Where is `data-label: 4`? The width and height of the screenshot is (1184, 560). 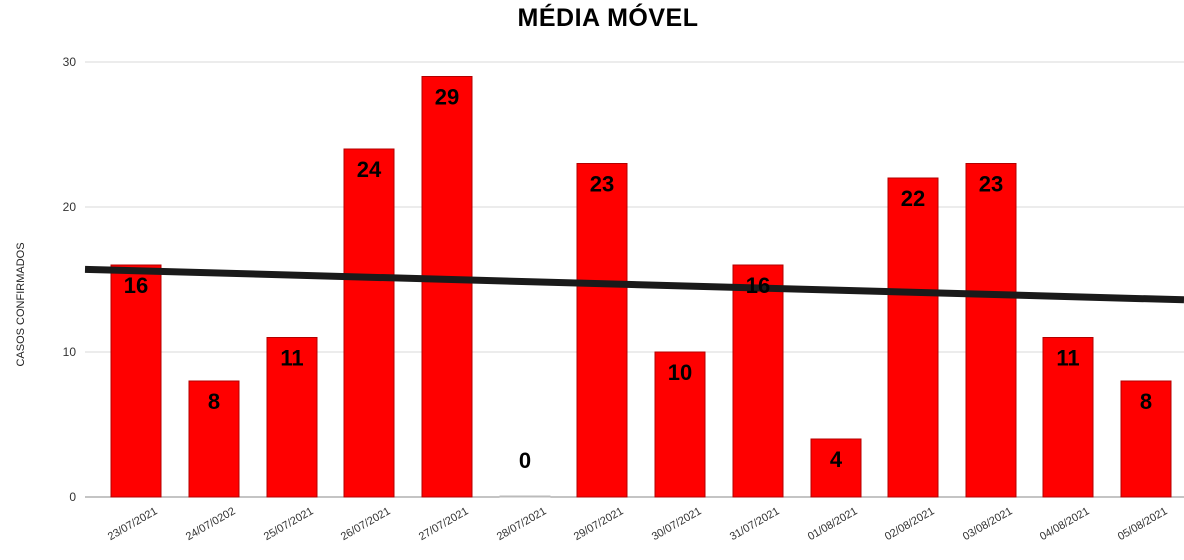 data-label: 4 is located at coordinates (836, 459).